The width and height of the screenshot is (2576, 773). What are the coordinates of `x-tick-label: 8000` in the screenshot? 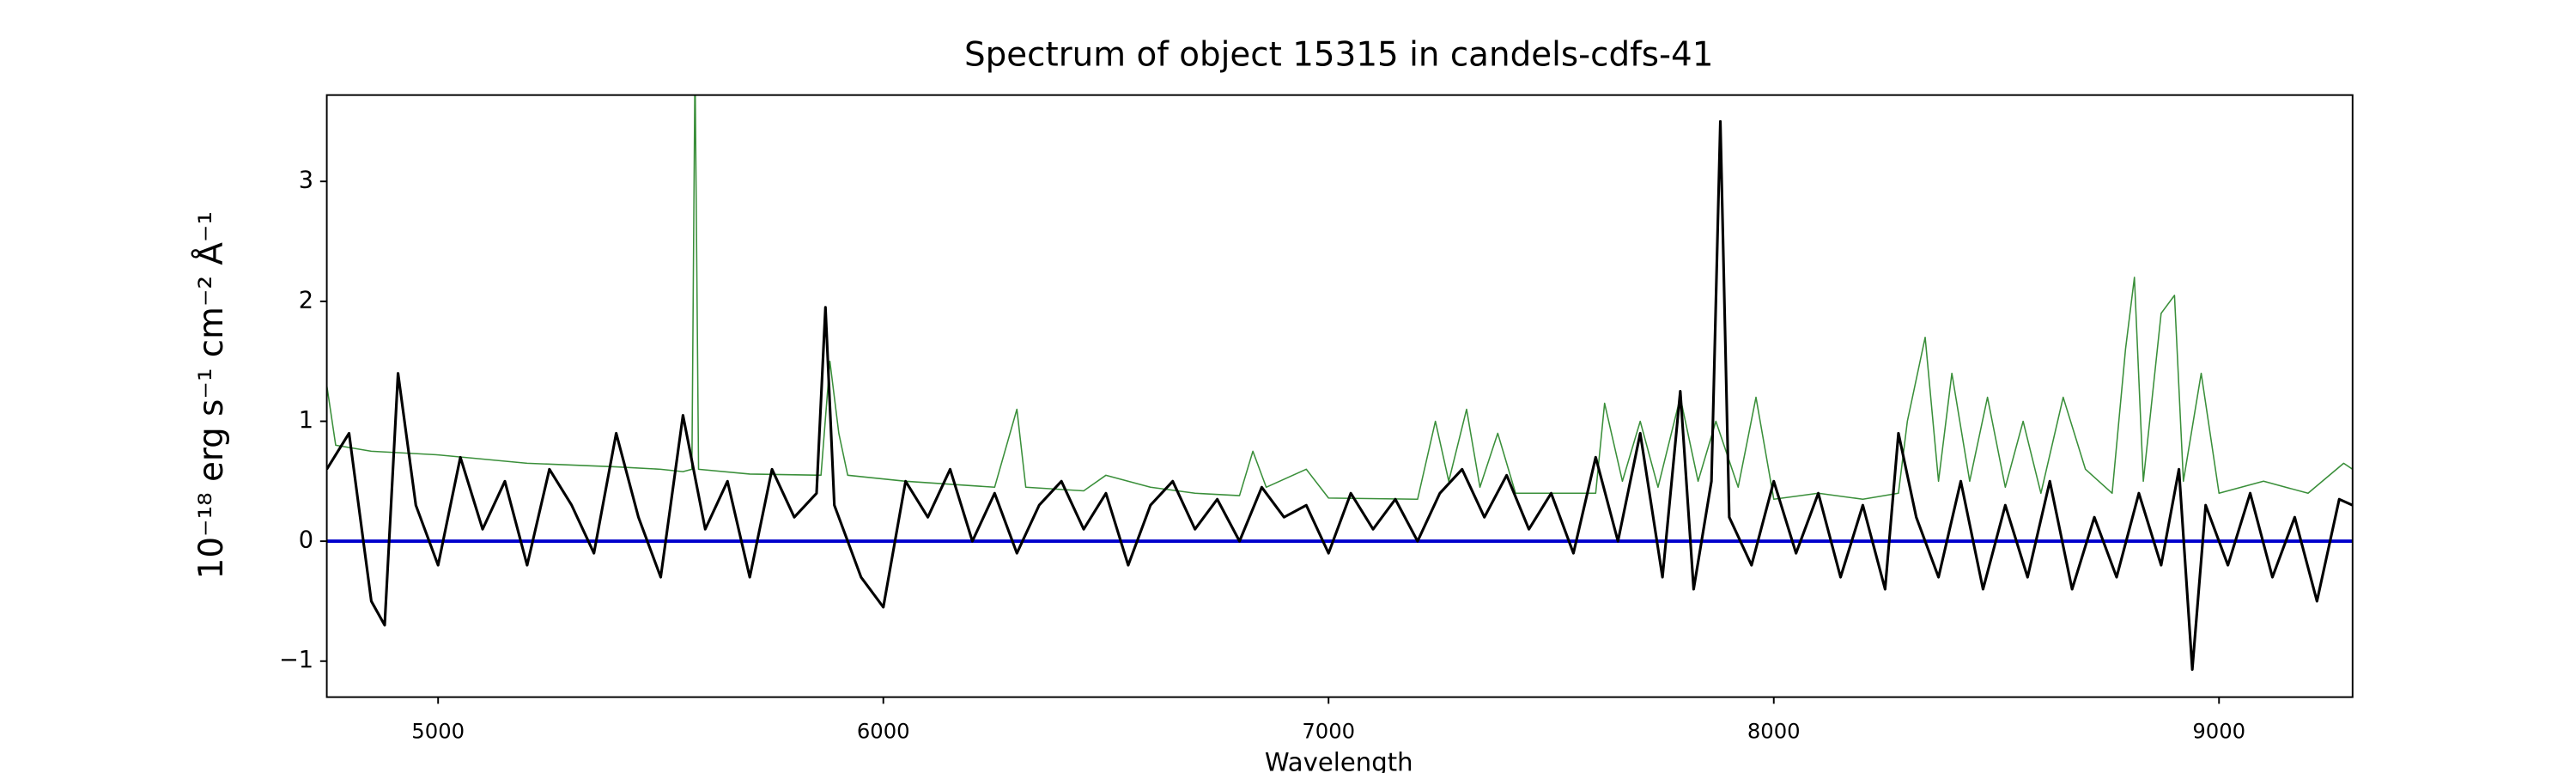 It's located at (1774, 730).